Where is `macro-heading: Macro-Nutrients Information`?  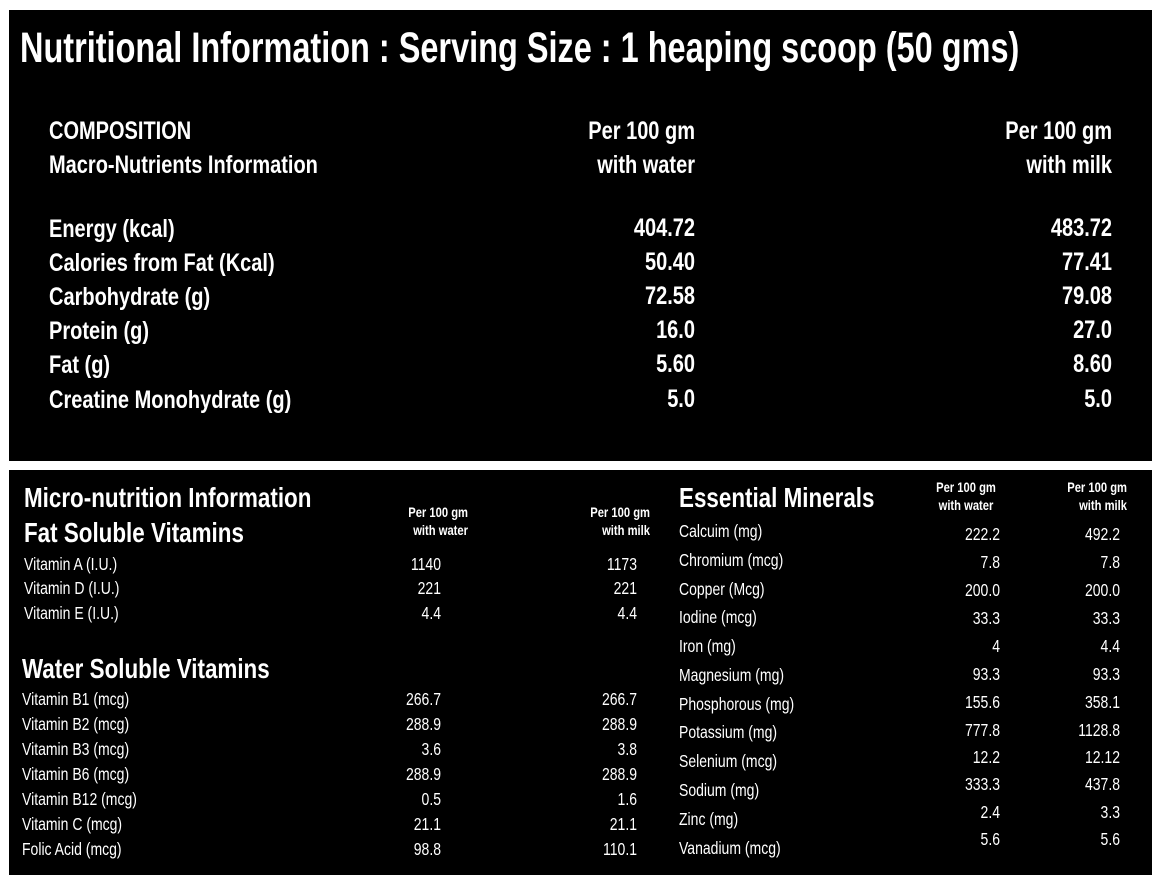
macro-heading: Macro-Nutrients Information is located at coordinates (183, 165).